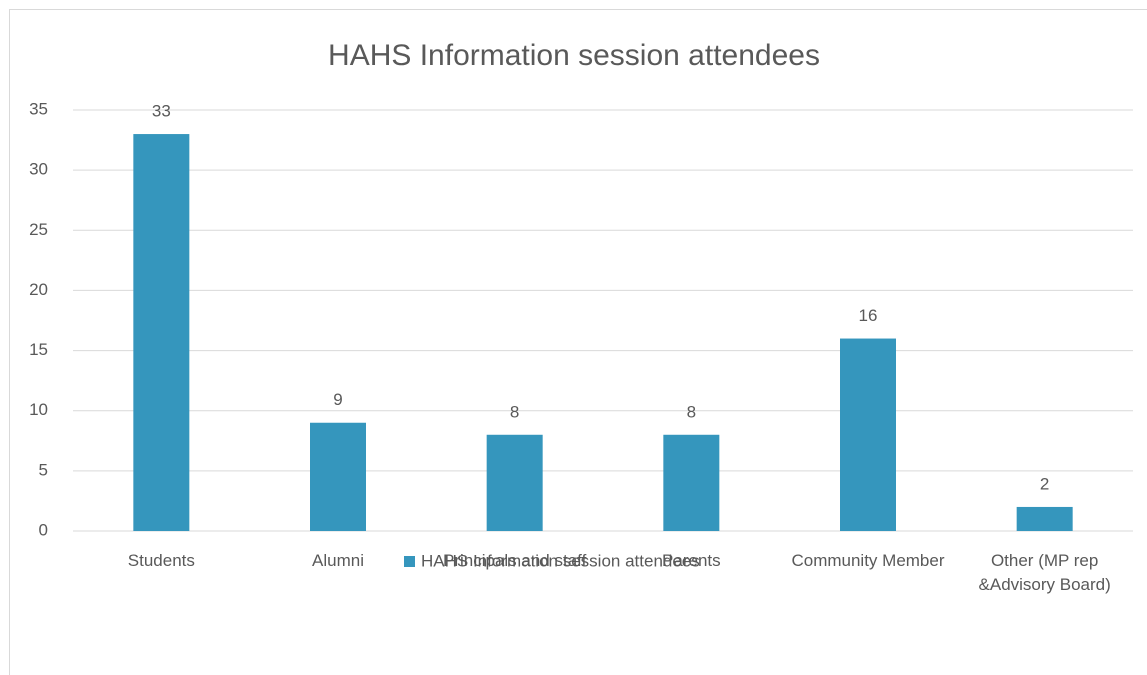 The image size is (1147, 675). Describe the element at coordinates (43, 529) in the screenshot. I see `y-tick-label: 0` at that location.